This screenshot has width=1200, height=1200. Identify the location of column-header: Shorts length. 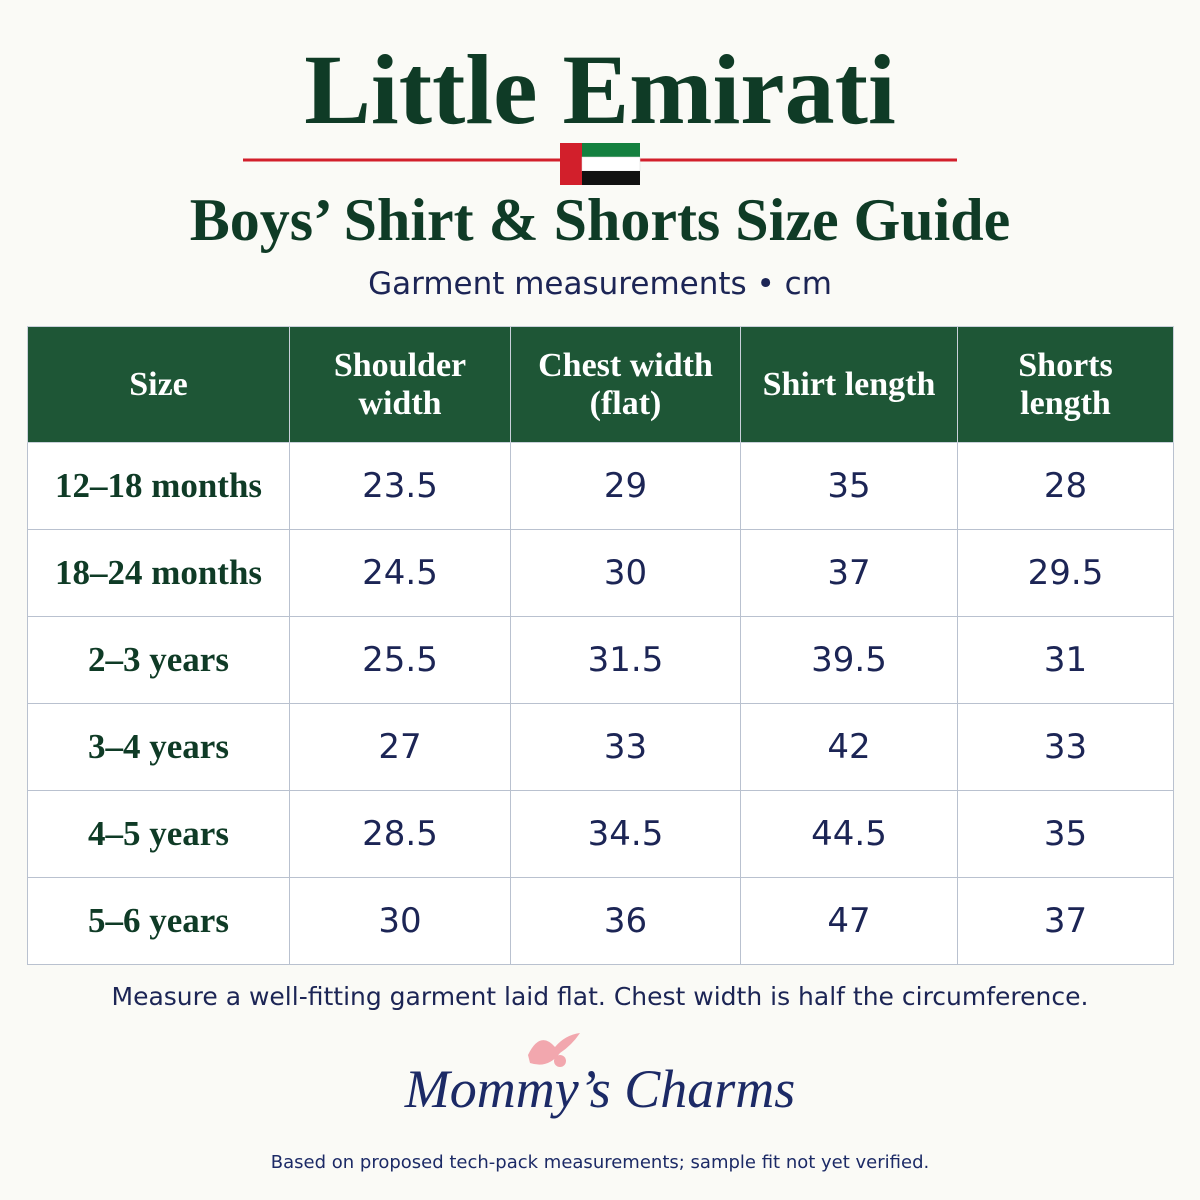
(1065, 384).